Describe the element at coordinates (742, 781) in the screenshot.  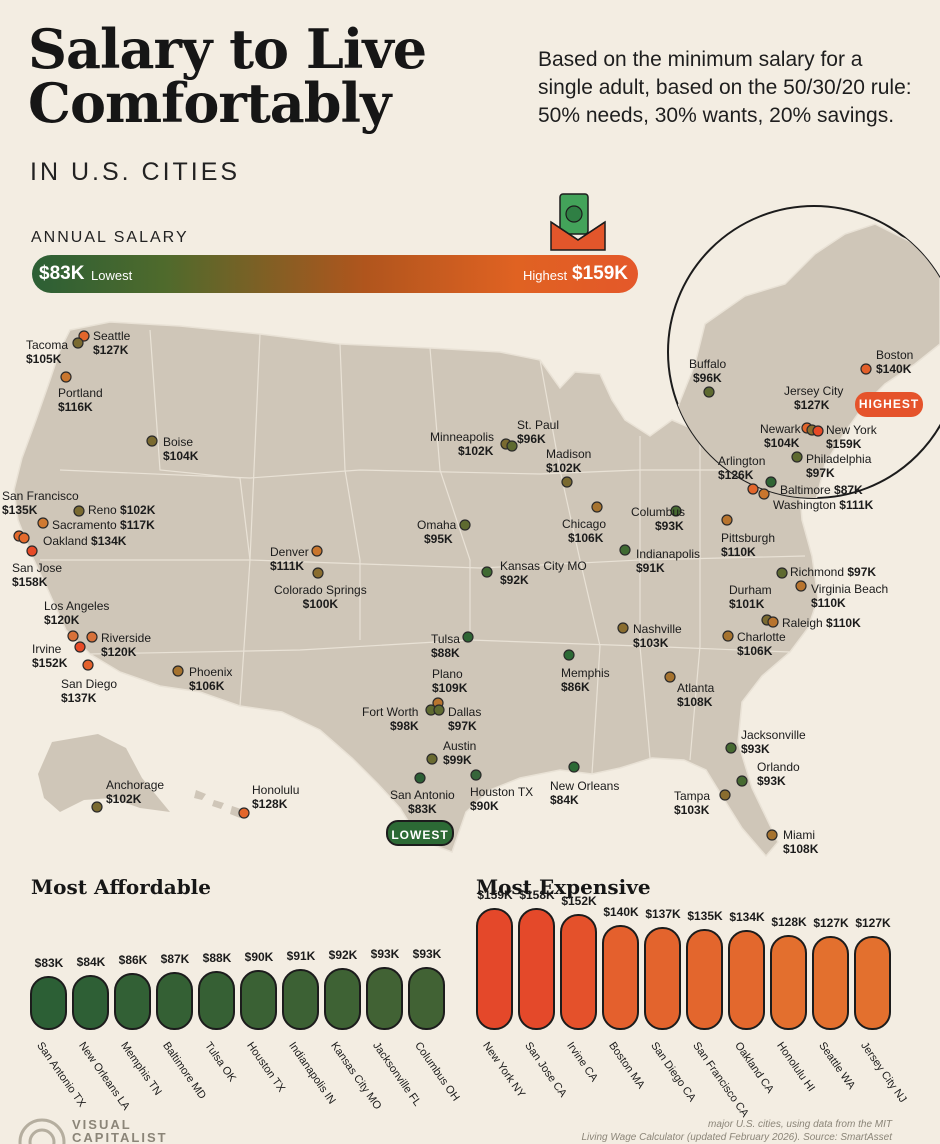
I see `city-dot-orlando` at that location.